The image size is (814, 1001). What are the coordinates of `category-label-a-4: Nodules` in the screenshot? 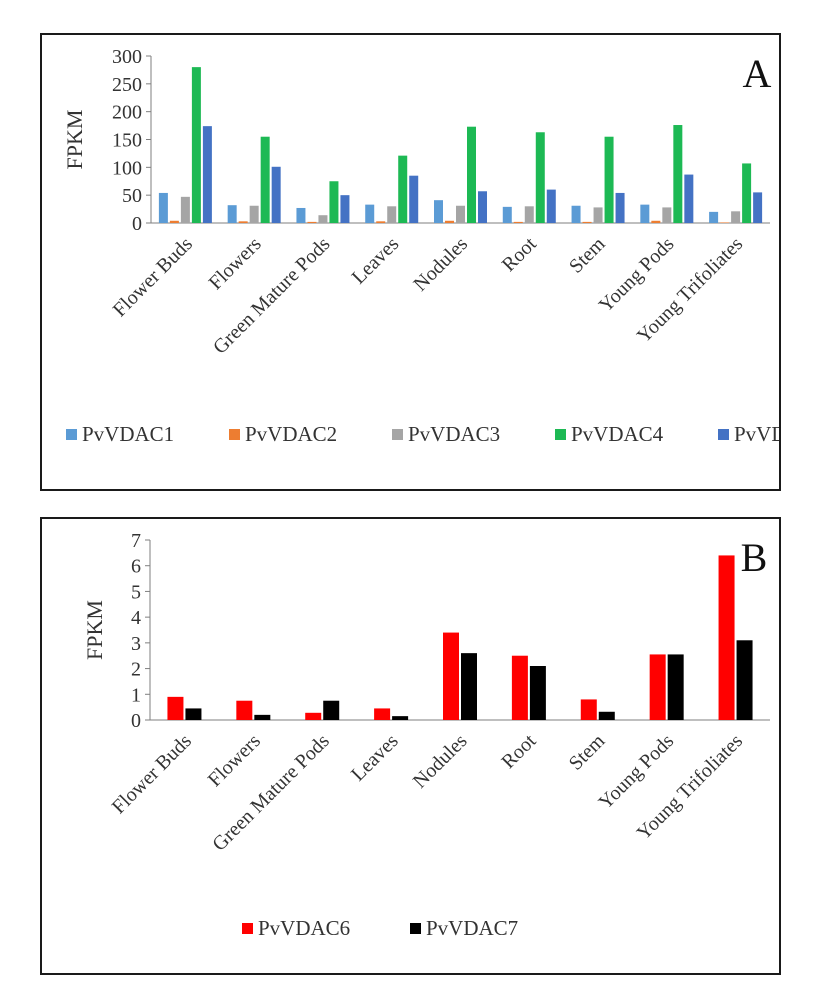 It's located at (440, 264).